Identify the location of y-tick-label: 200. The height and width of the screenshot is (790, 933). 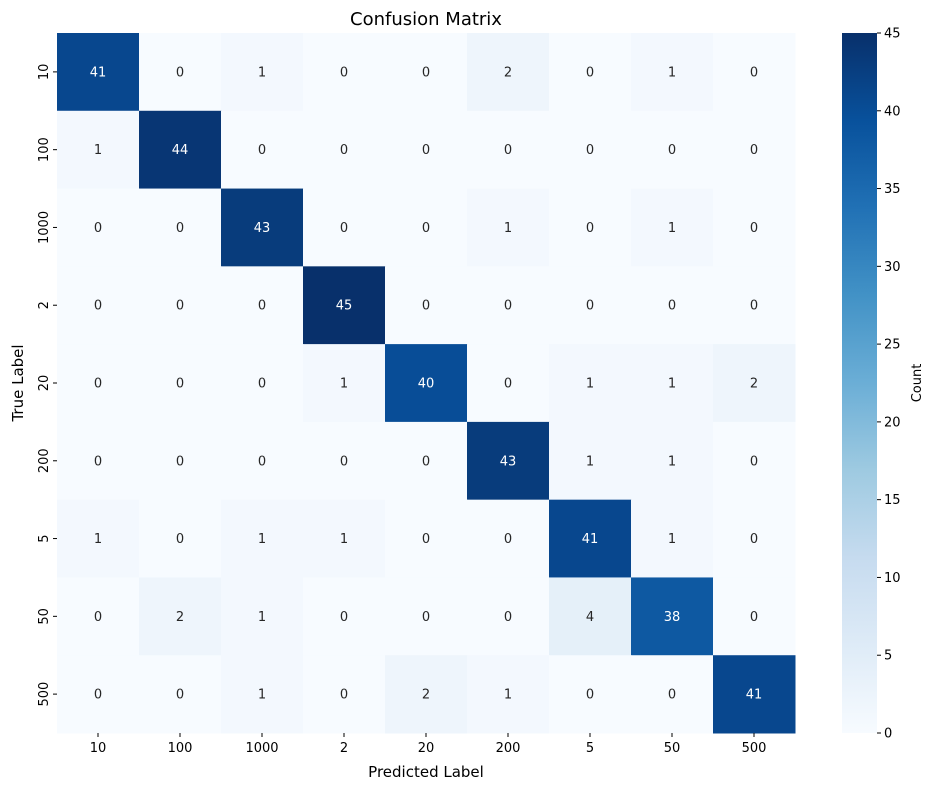
(44, 460).